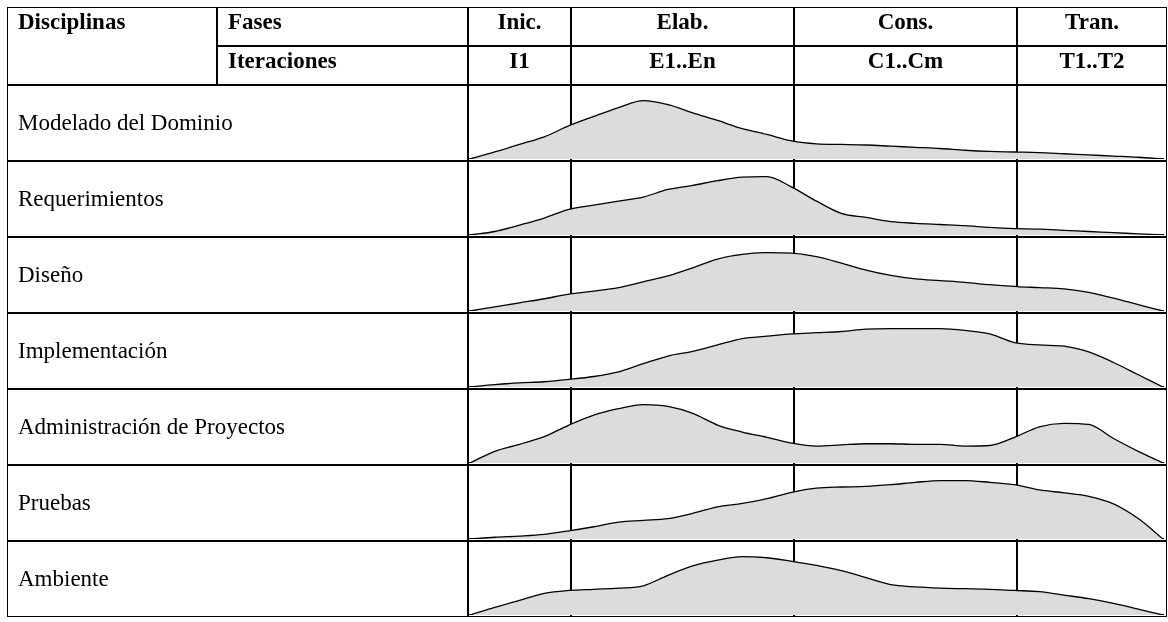  Describe the element at coordinates (282, 61) in the screenshot. I see `text: Iteraciones` at that location.